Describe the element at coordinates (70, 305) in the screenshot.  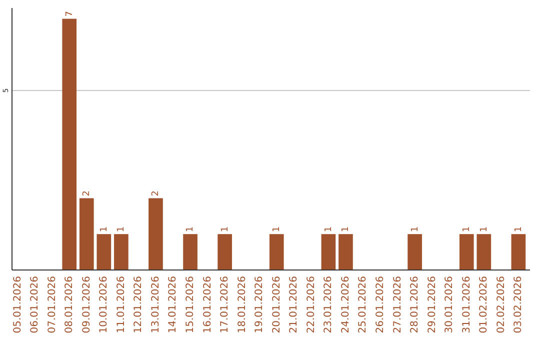
I see `x-tick-label: 08.01.2026` at that location.